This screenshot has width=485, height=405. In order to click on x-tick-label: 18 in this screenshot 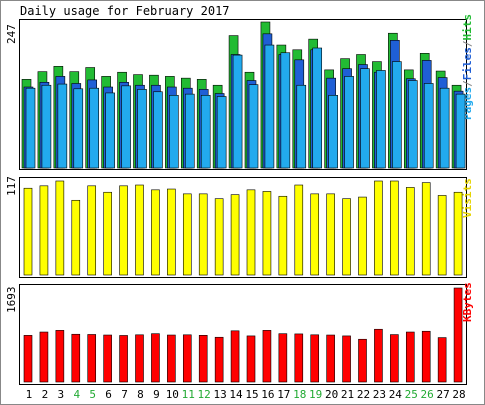, I will do `click(299, 394)`.